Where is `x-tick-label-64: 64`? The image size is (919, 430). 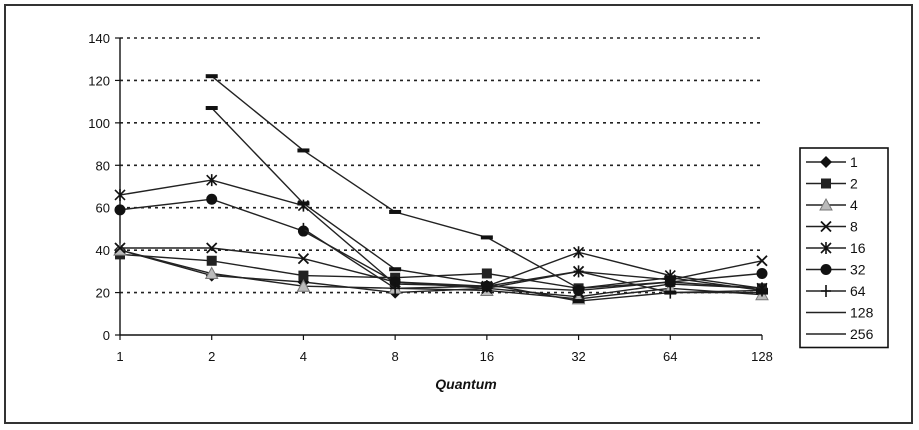 x-tick-label-64: 64 is located at coordinates (670, 356).